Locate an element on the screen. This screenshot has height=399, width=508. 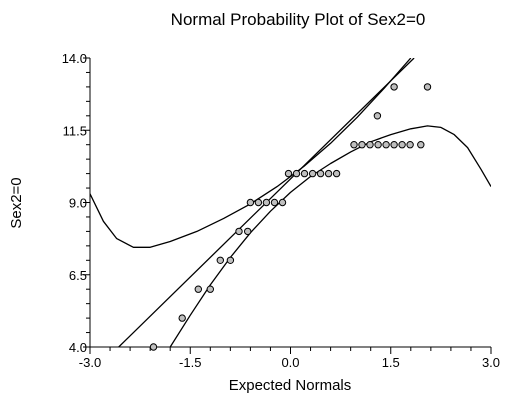
y-tick-label: 4.0 is located at coordinates (78, 347).